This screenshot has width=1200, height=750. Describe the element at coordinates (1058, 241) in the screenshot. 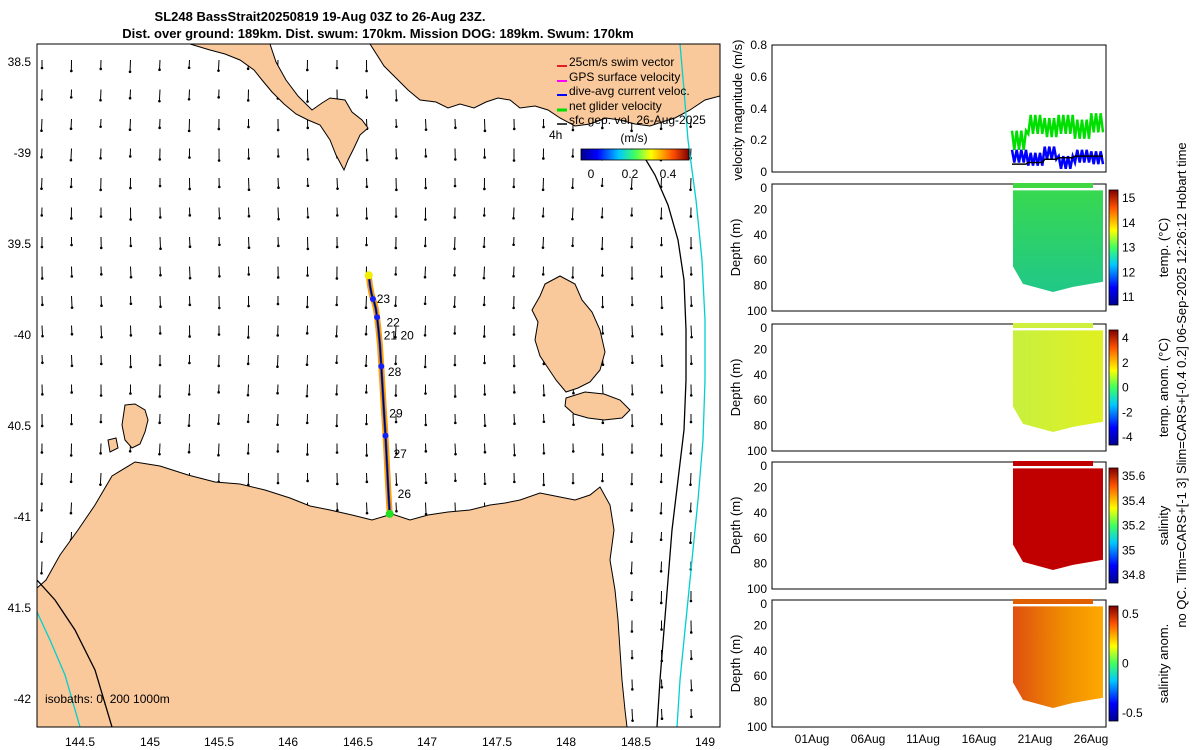

I see `section-data` at that location.